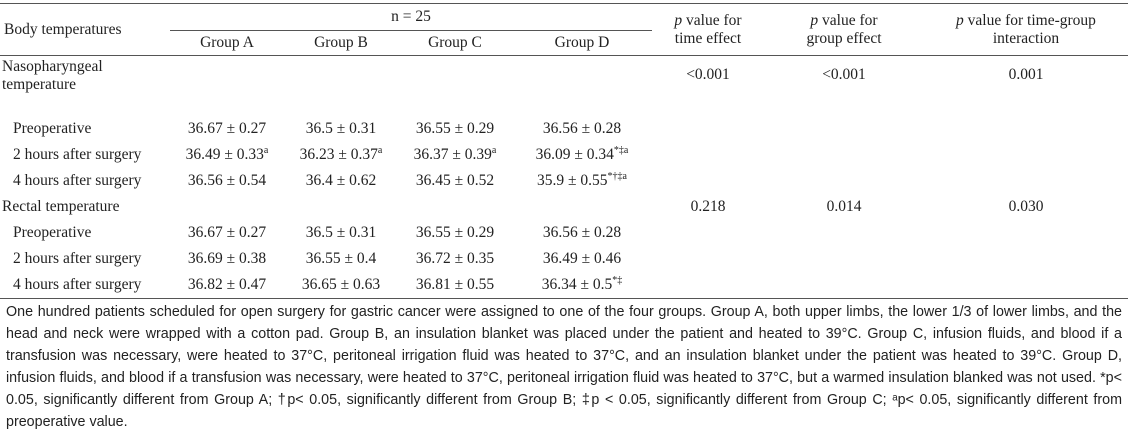  What do you see at coordinates (52, 75) in the screenshot?
I see `section-title: Nasopharyngeal temperature` at bounding box center [52, 75].